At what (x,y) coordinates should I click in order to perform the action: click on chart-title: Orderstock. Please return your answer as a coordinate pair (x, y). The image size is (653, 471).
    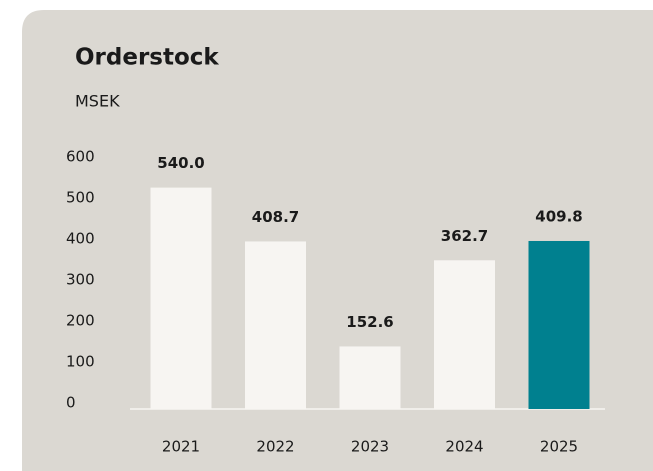
    Looking at the image, I should click on (147, 58).